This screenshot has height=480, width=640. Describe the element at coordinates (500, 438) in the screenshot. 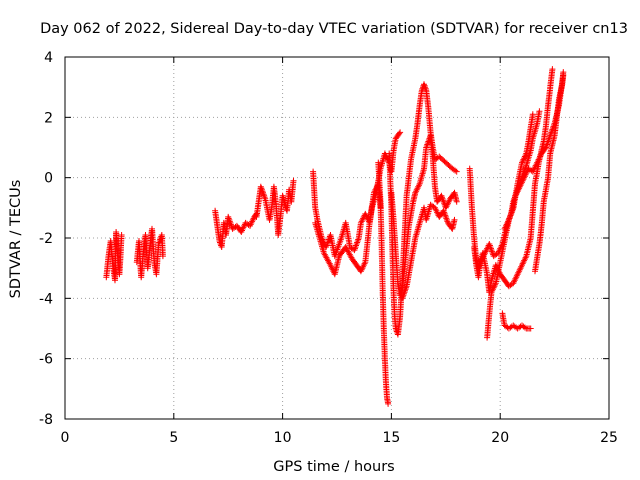

I see `x-tick-label: 20` at that location.